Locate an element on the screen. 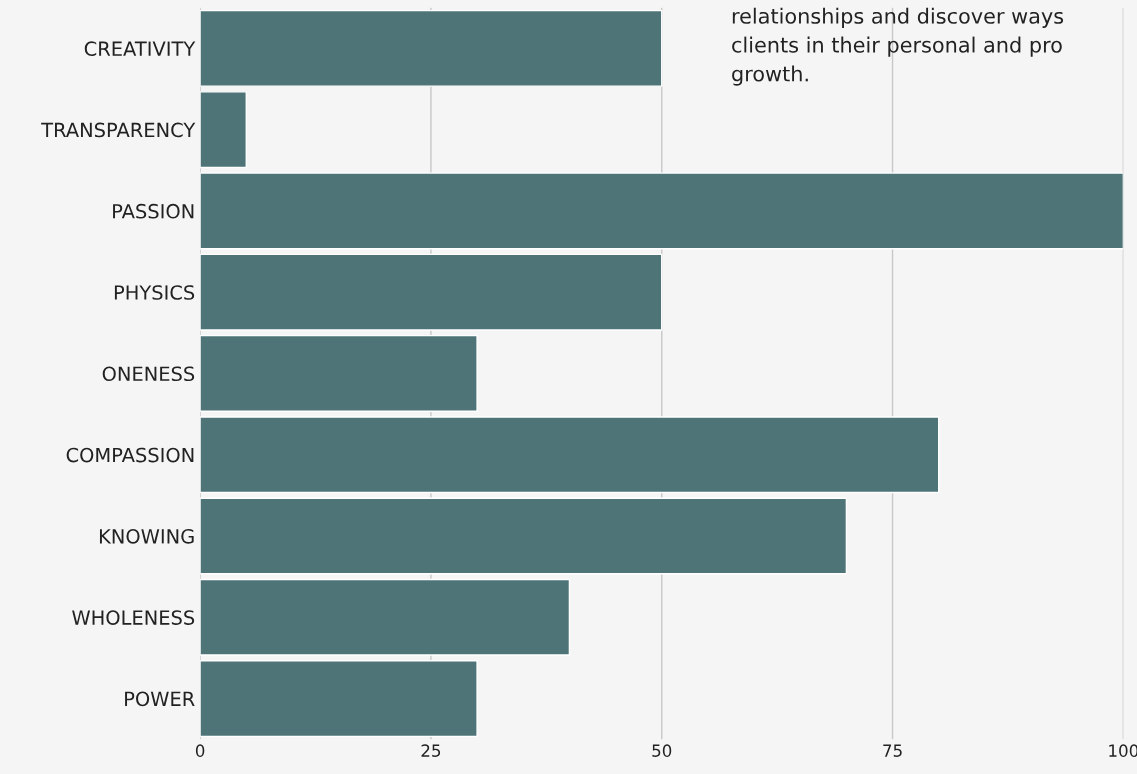 This screenshot has height=774, width=1137. y-tick-label: POWER is located at coordinates (160, 699).